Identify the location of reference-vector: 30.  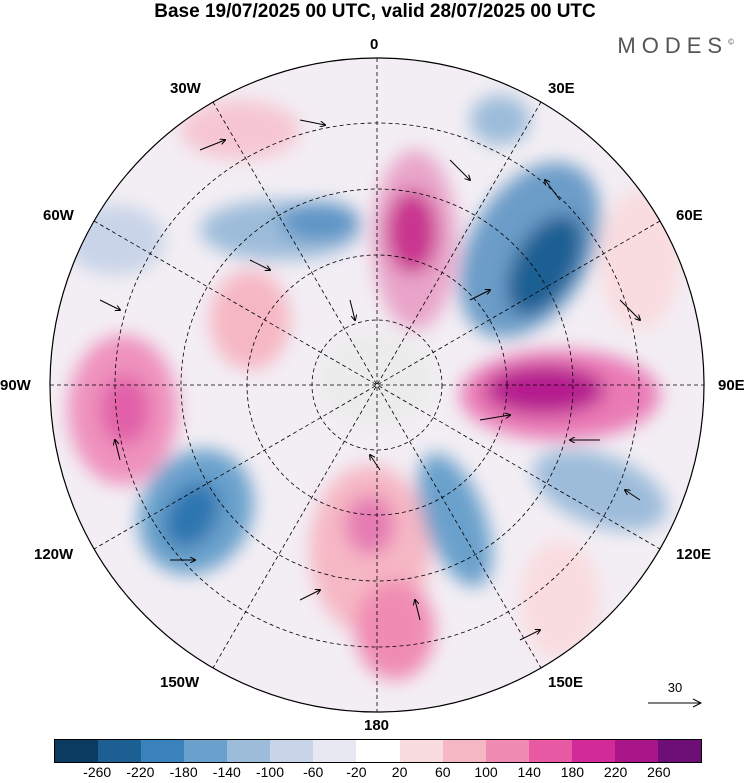
(675, 696).